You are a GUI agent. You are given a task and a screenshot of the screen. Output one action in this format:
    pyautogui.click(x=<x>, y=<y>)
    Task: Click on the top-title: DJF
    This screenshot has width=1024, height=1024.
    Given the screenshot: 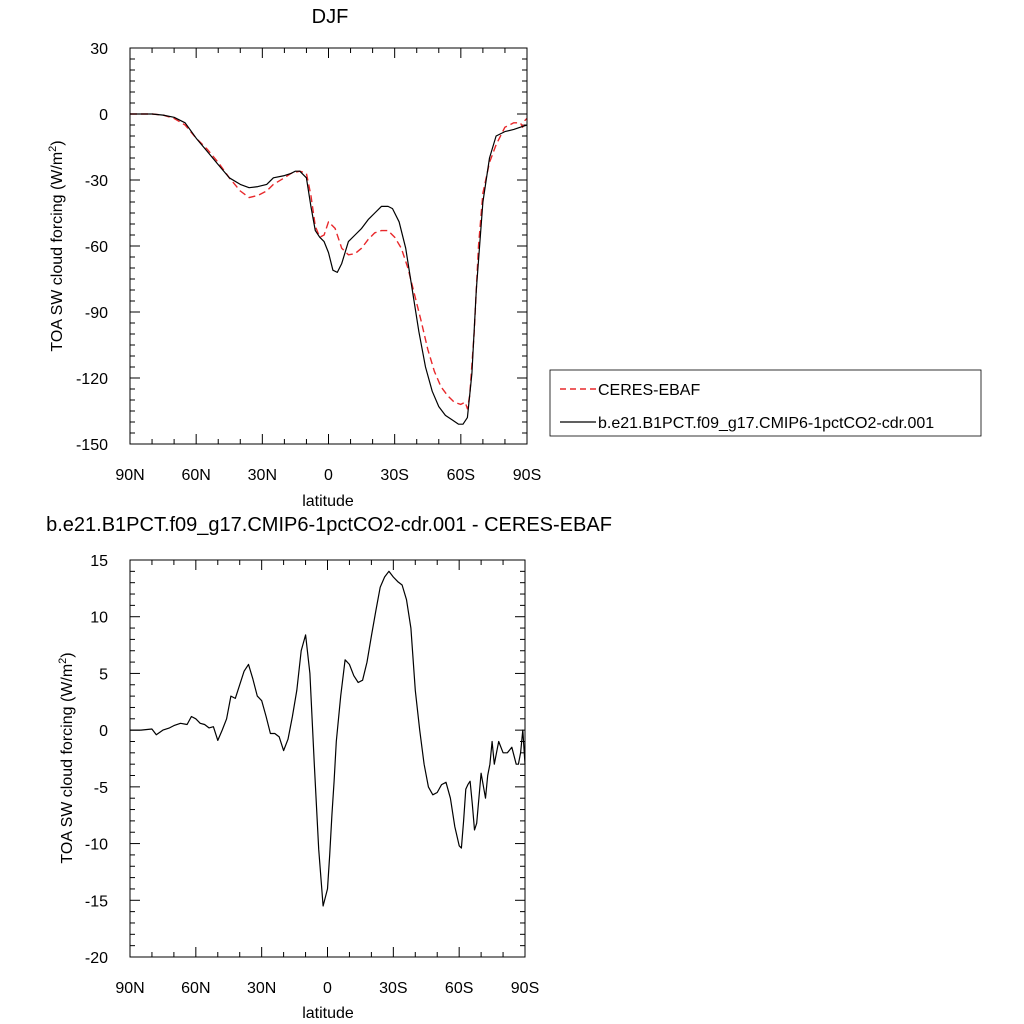 What is the action you would take?
    pyautogui.click(x=330, y=17)
    